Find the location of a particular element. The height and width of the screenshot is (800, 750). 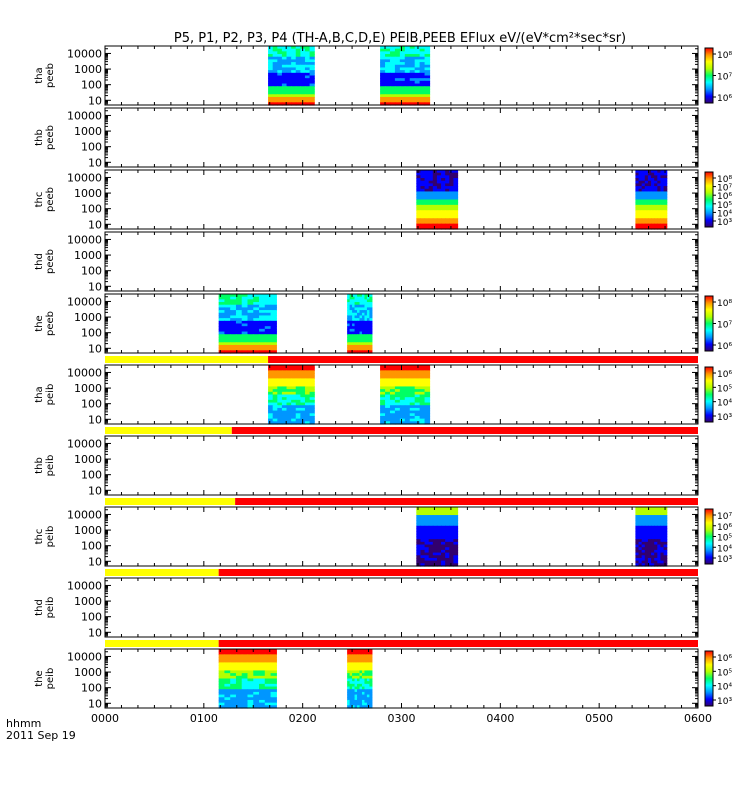

colorbar-label: 10⁶ is located at coordinates (724, 347).